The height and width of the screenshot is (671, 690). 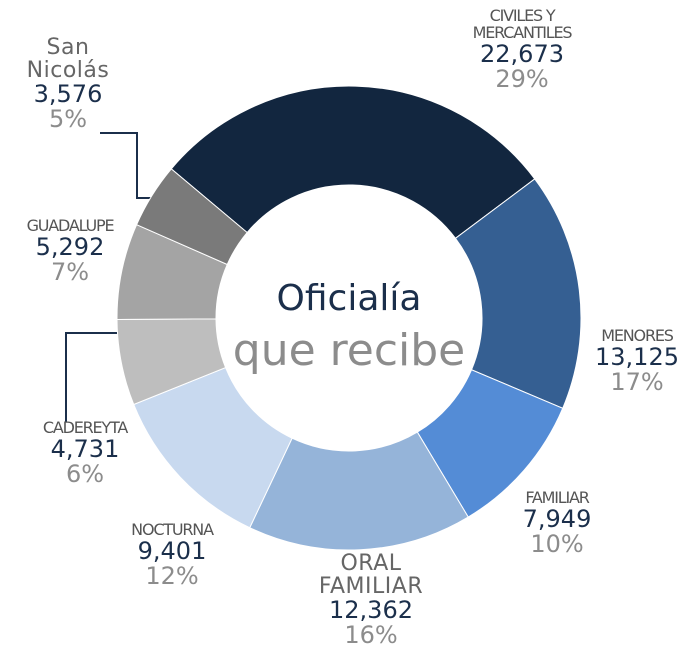 What do you see at coordinates (637, 356) in the screenshot?
I see `value-label: 13,125` at bounding box center [637, 356].